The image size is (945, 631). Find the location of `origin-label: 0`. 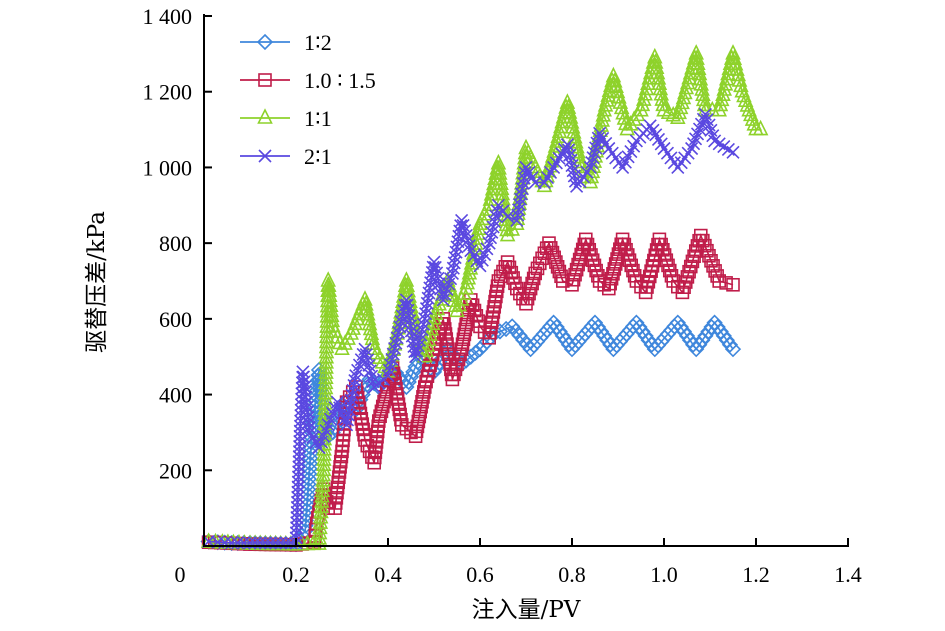

origin-label: 0 is located at coordinates (180, 574).